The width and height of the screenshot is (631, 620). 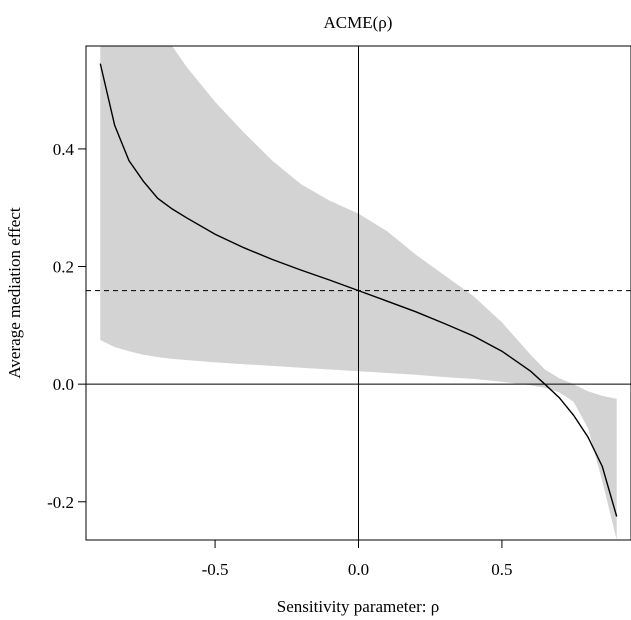 What do you see at coordinates (358, 606) in the screenshot?
I see `x-axis-label: Sensitivity parameter: ρ` at bounding box center [358, 606].